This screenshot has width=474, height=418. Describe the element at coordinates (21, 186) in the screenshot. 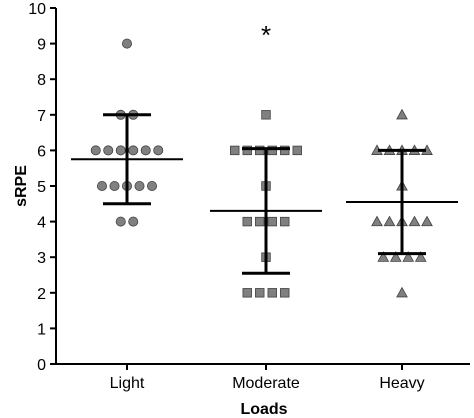

I see `y-axis-title: sRPE` at that location.